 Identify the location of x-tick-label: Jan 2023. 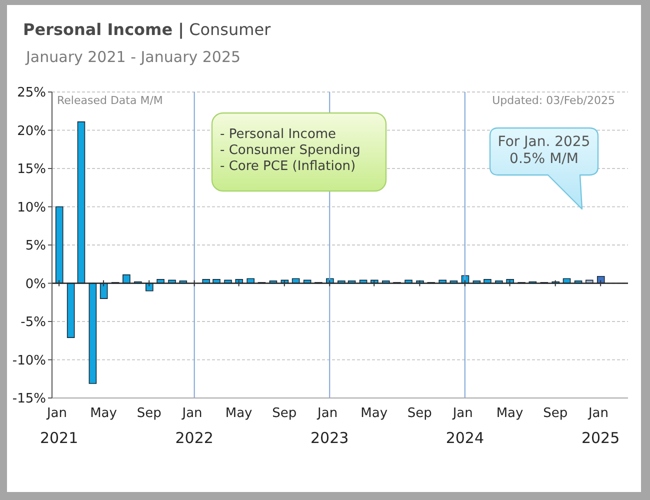
(329, 426).